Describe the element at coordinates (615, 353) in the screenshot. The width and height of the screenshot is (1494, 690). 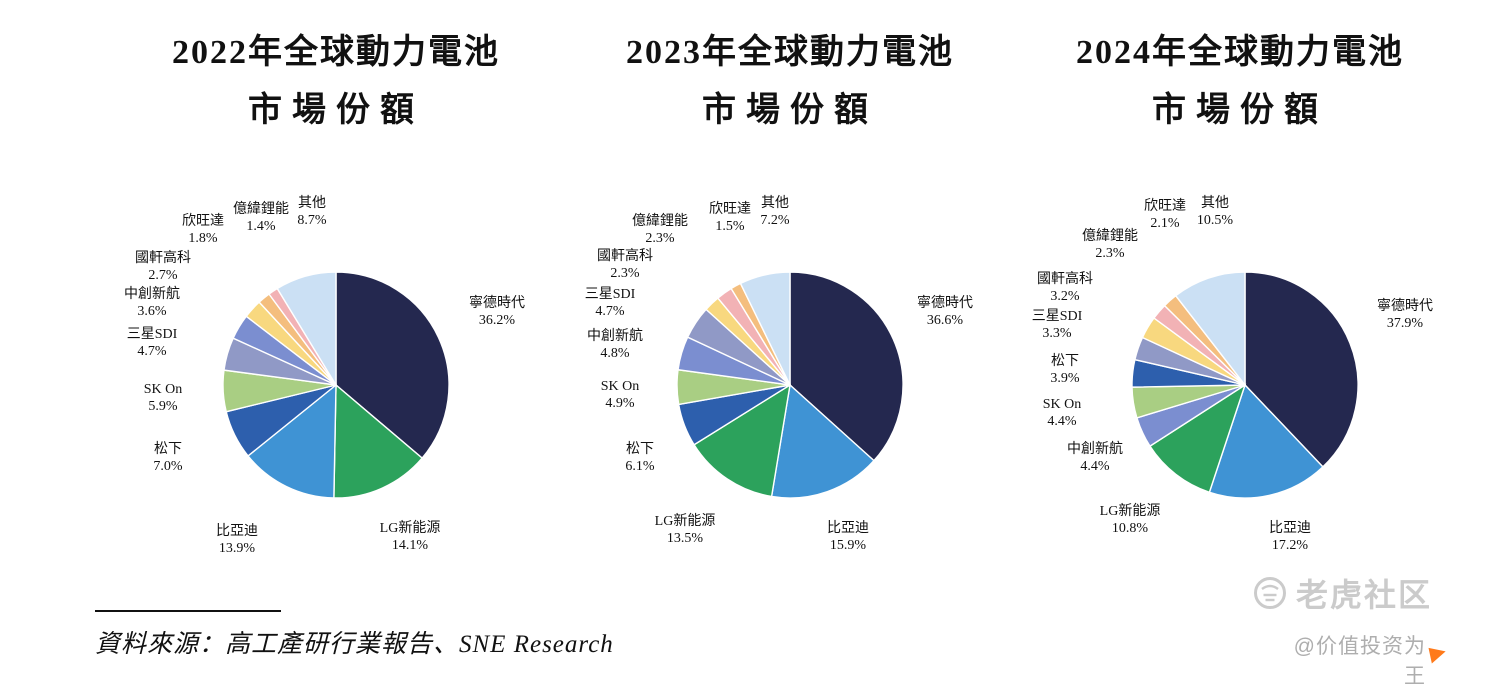
I see `pie-label-value: 4.8%` at that location.